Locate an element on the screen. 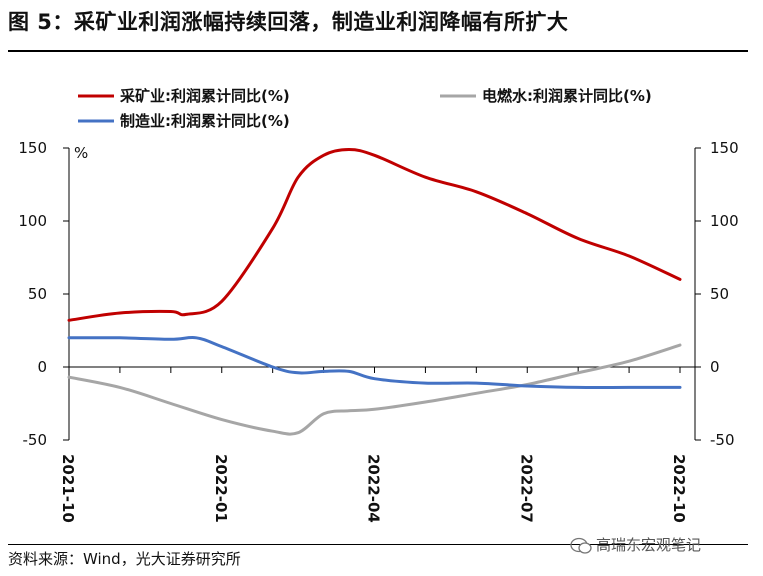 The width and height of the screenshot is (763, 576). y-tick-label-right: -50 is located at coordinates (722, 440).